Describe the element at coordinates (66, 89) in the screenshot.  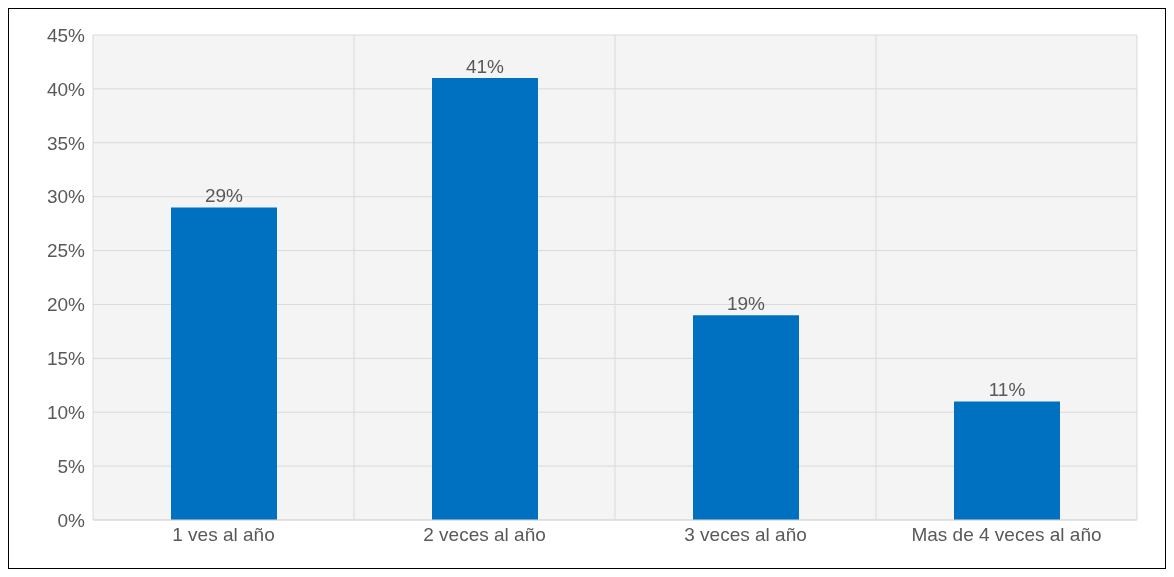
I see `y-tick-label: 40%` at that location.